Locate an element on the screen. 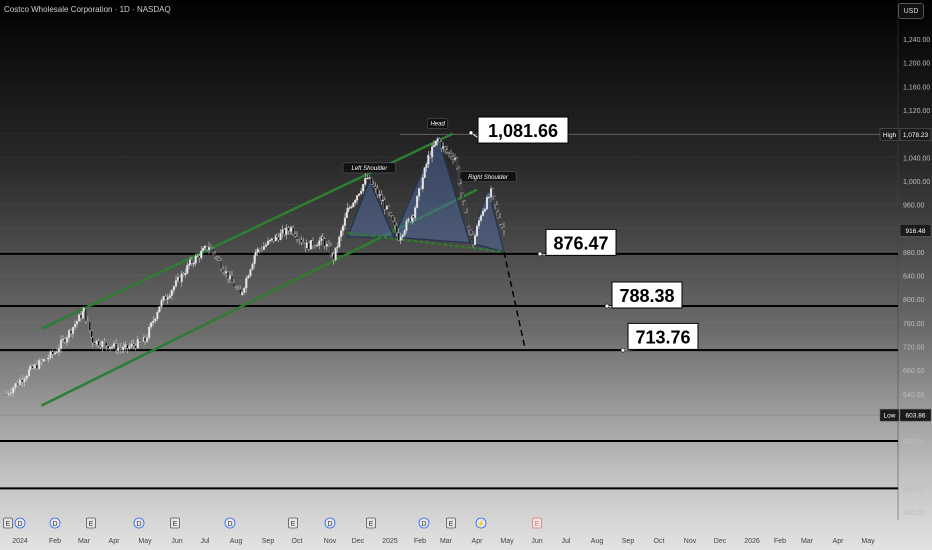 The width and height of the screenshot is (932, 550). neckline is located at coordinates (426, 242).